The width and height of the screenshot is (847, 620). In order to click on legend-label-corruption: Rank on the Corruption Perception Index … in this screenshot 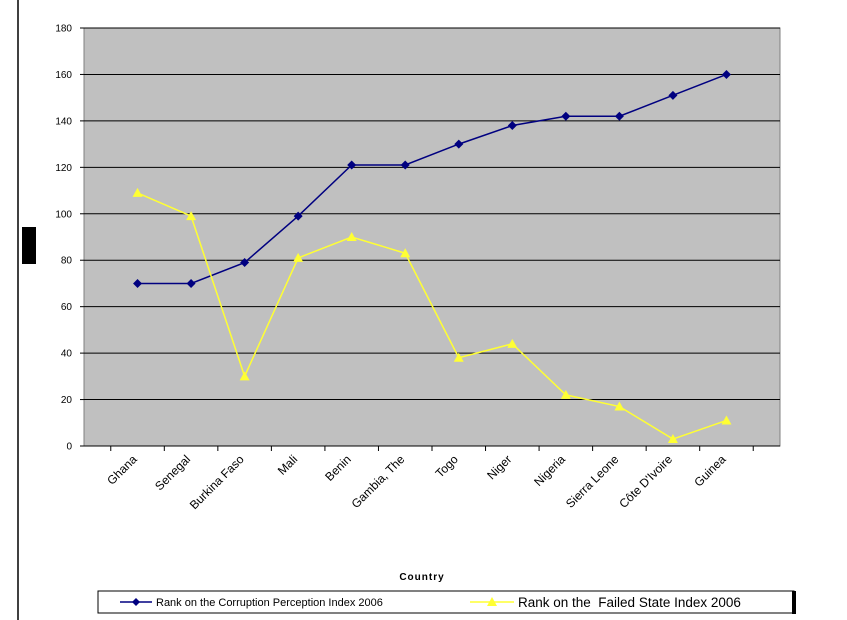, I will do `click(269, 603)`.